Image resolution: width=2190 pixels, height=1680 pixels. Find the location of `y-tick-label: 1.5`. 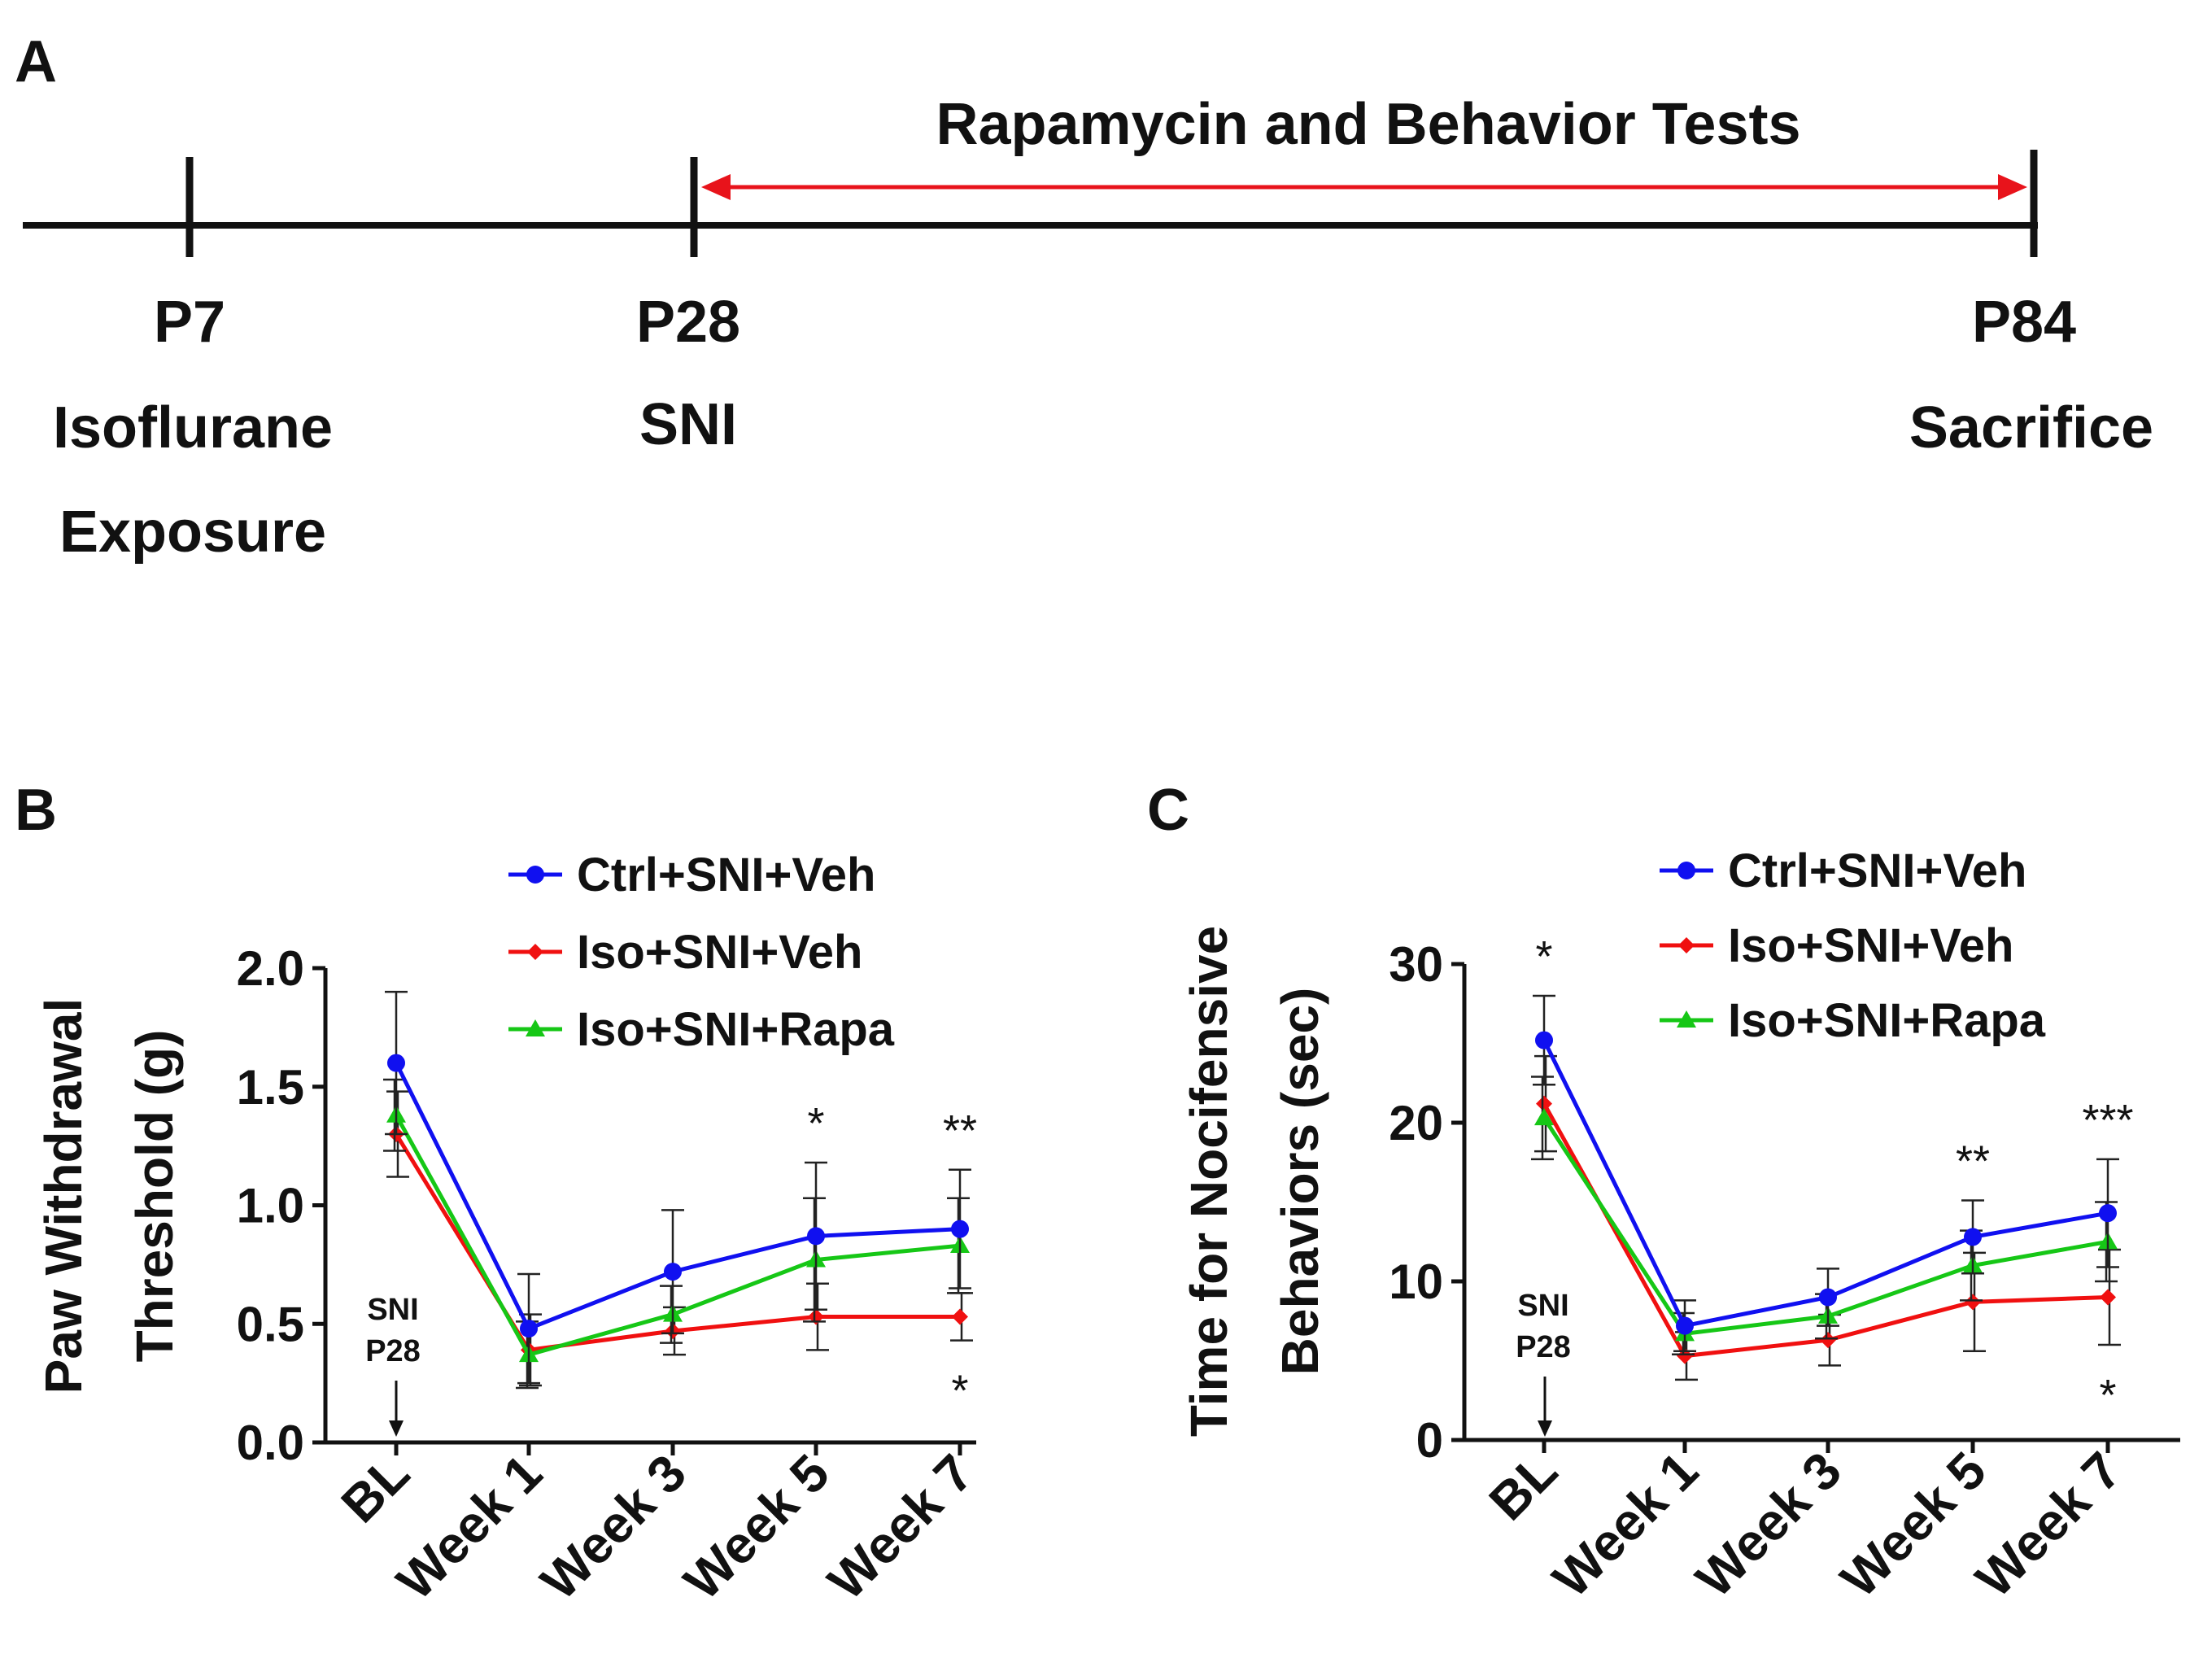

y-tick-label: 1.5 is located at coordinates (270, 1087).